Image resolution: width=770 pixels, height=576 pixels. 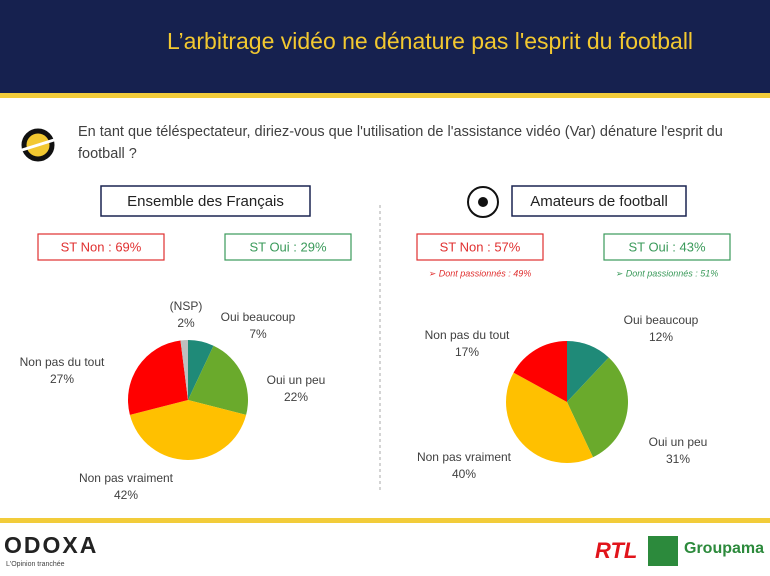 I want to click on summary: ST Non : 57%, so click(x=480, y=246).